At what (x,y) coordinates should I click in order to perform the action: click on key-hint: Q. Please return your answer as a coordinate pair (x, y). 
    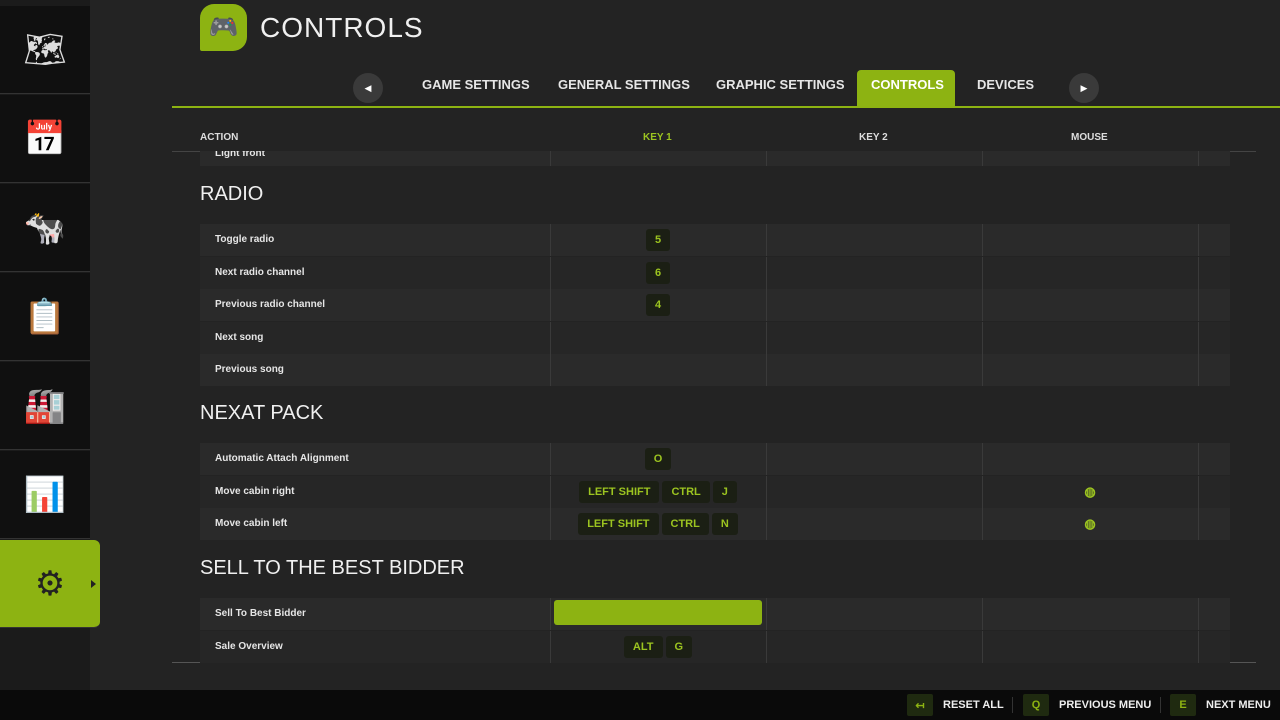
    Looking at the image, I should click on (1036, 705).